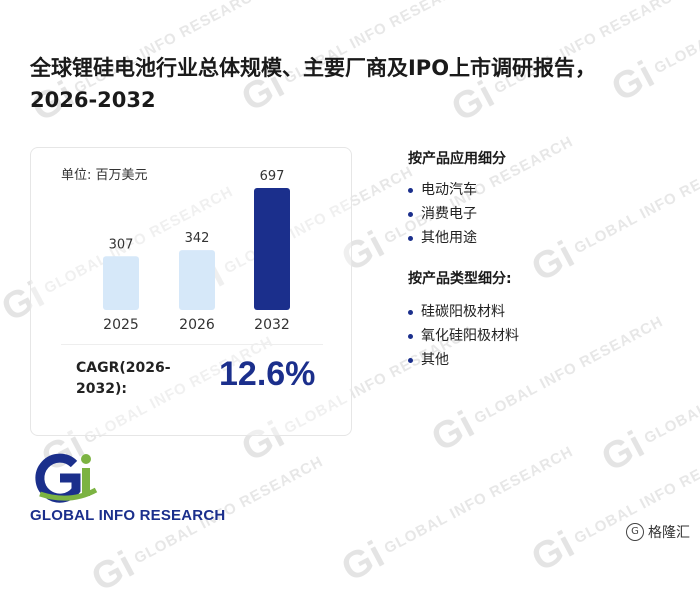  I want to click on list-item: 其他, so click(463, 360).